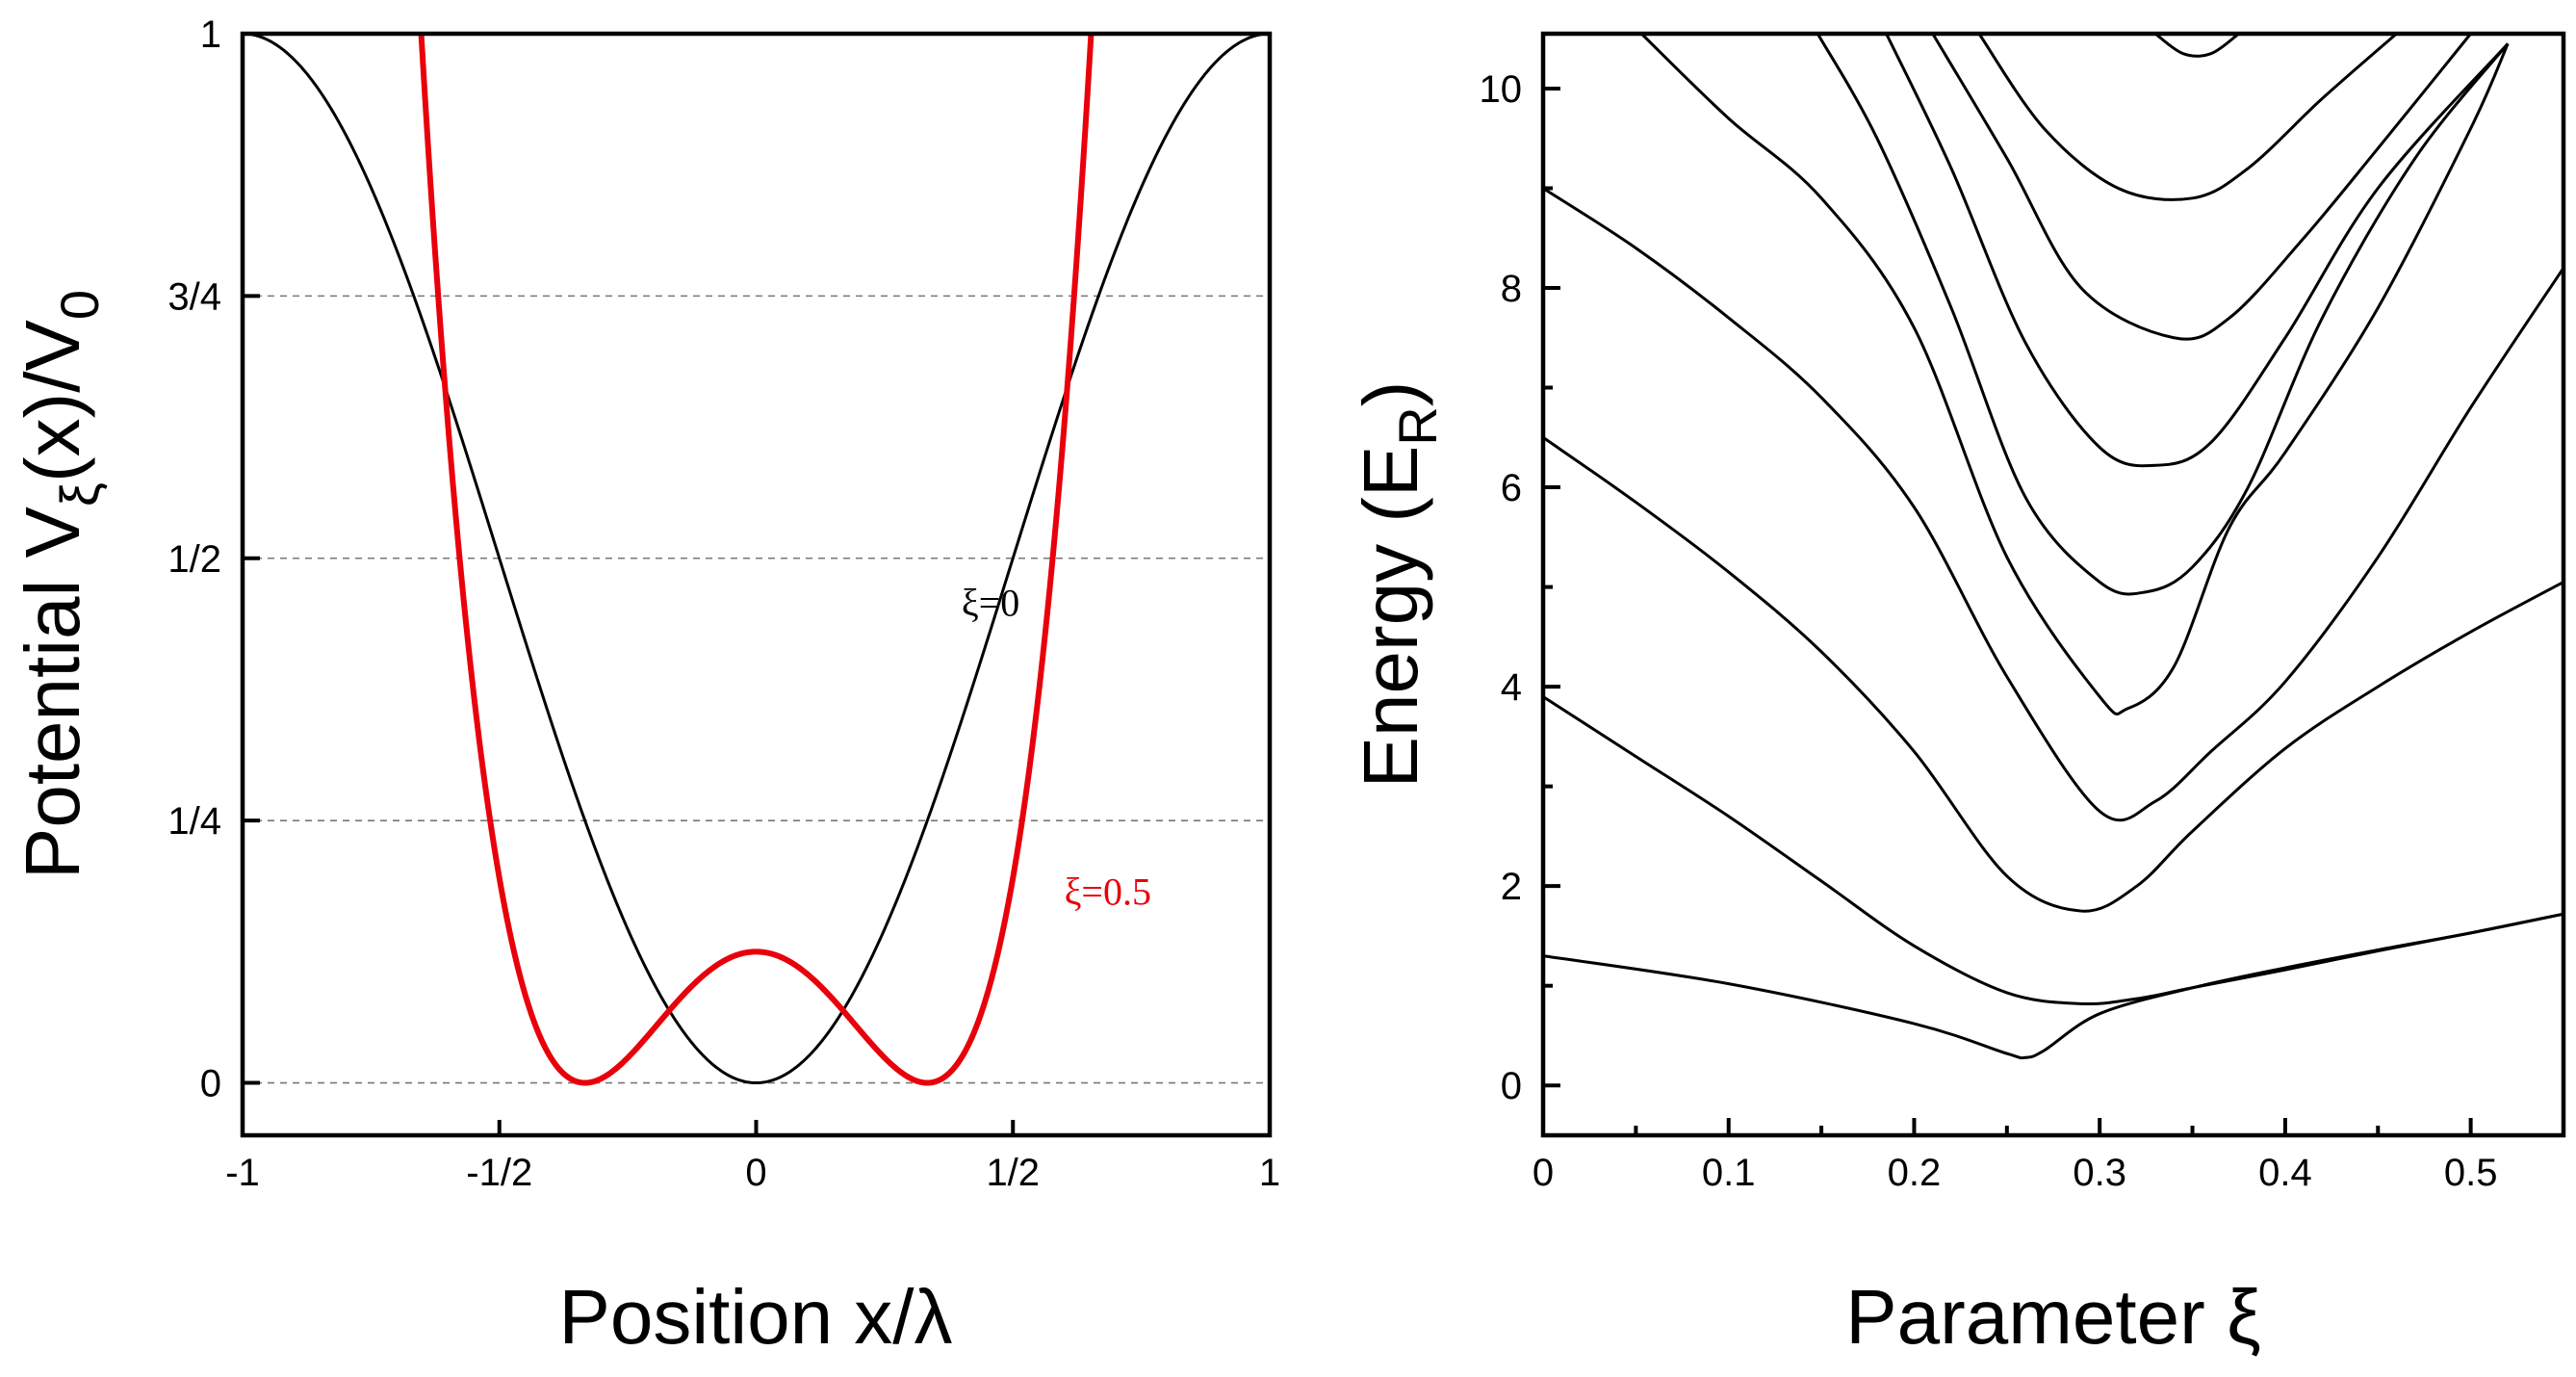 This screenshot has height=1377, width=2576. What do you see at coordinates (1270, 1173) in the screenshot?
I see `left-x-tick-label: 1` at bounding box center [1270, 1173].